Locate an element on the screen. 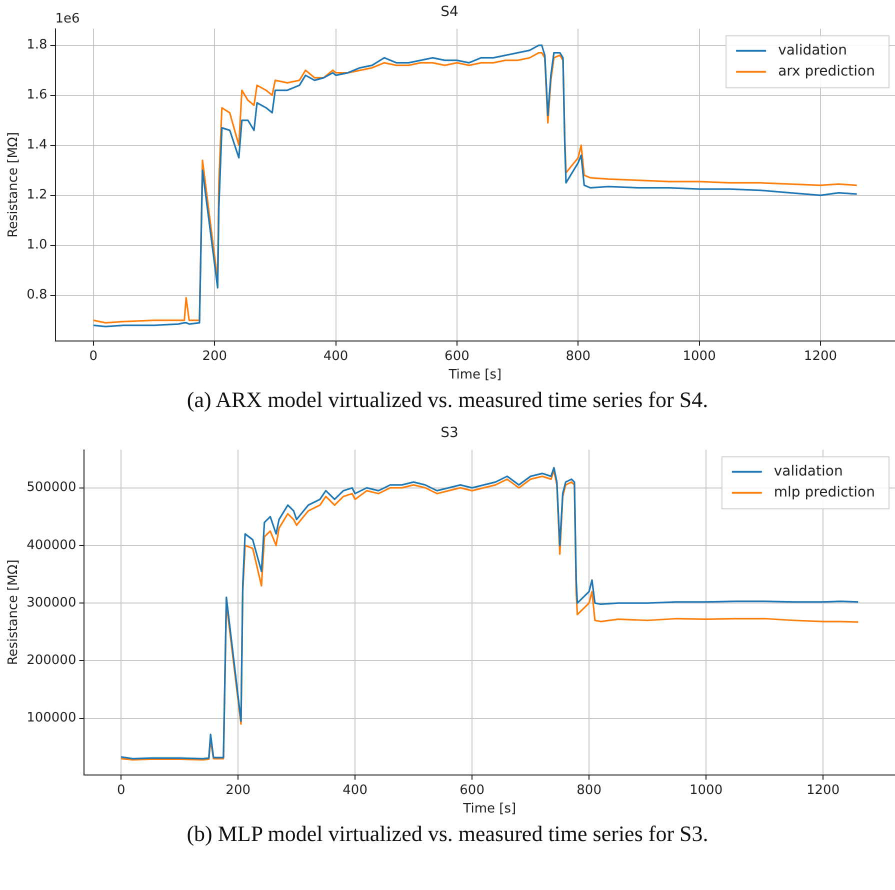  y-tick-label: 1.2 is located at coordinates (37, 195).